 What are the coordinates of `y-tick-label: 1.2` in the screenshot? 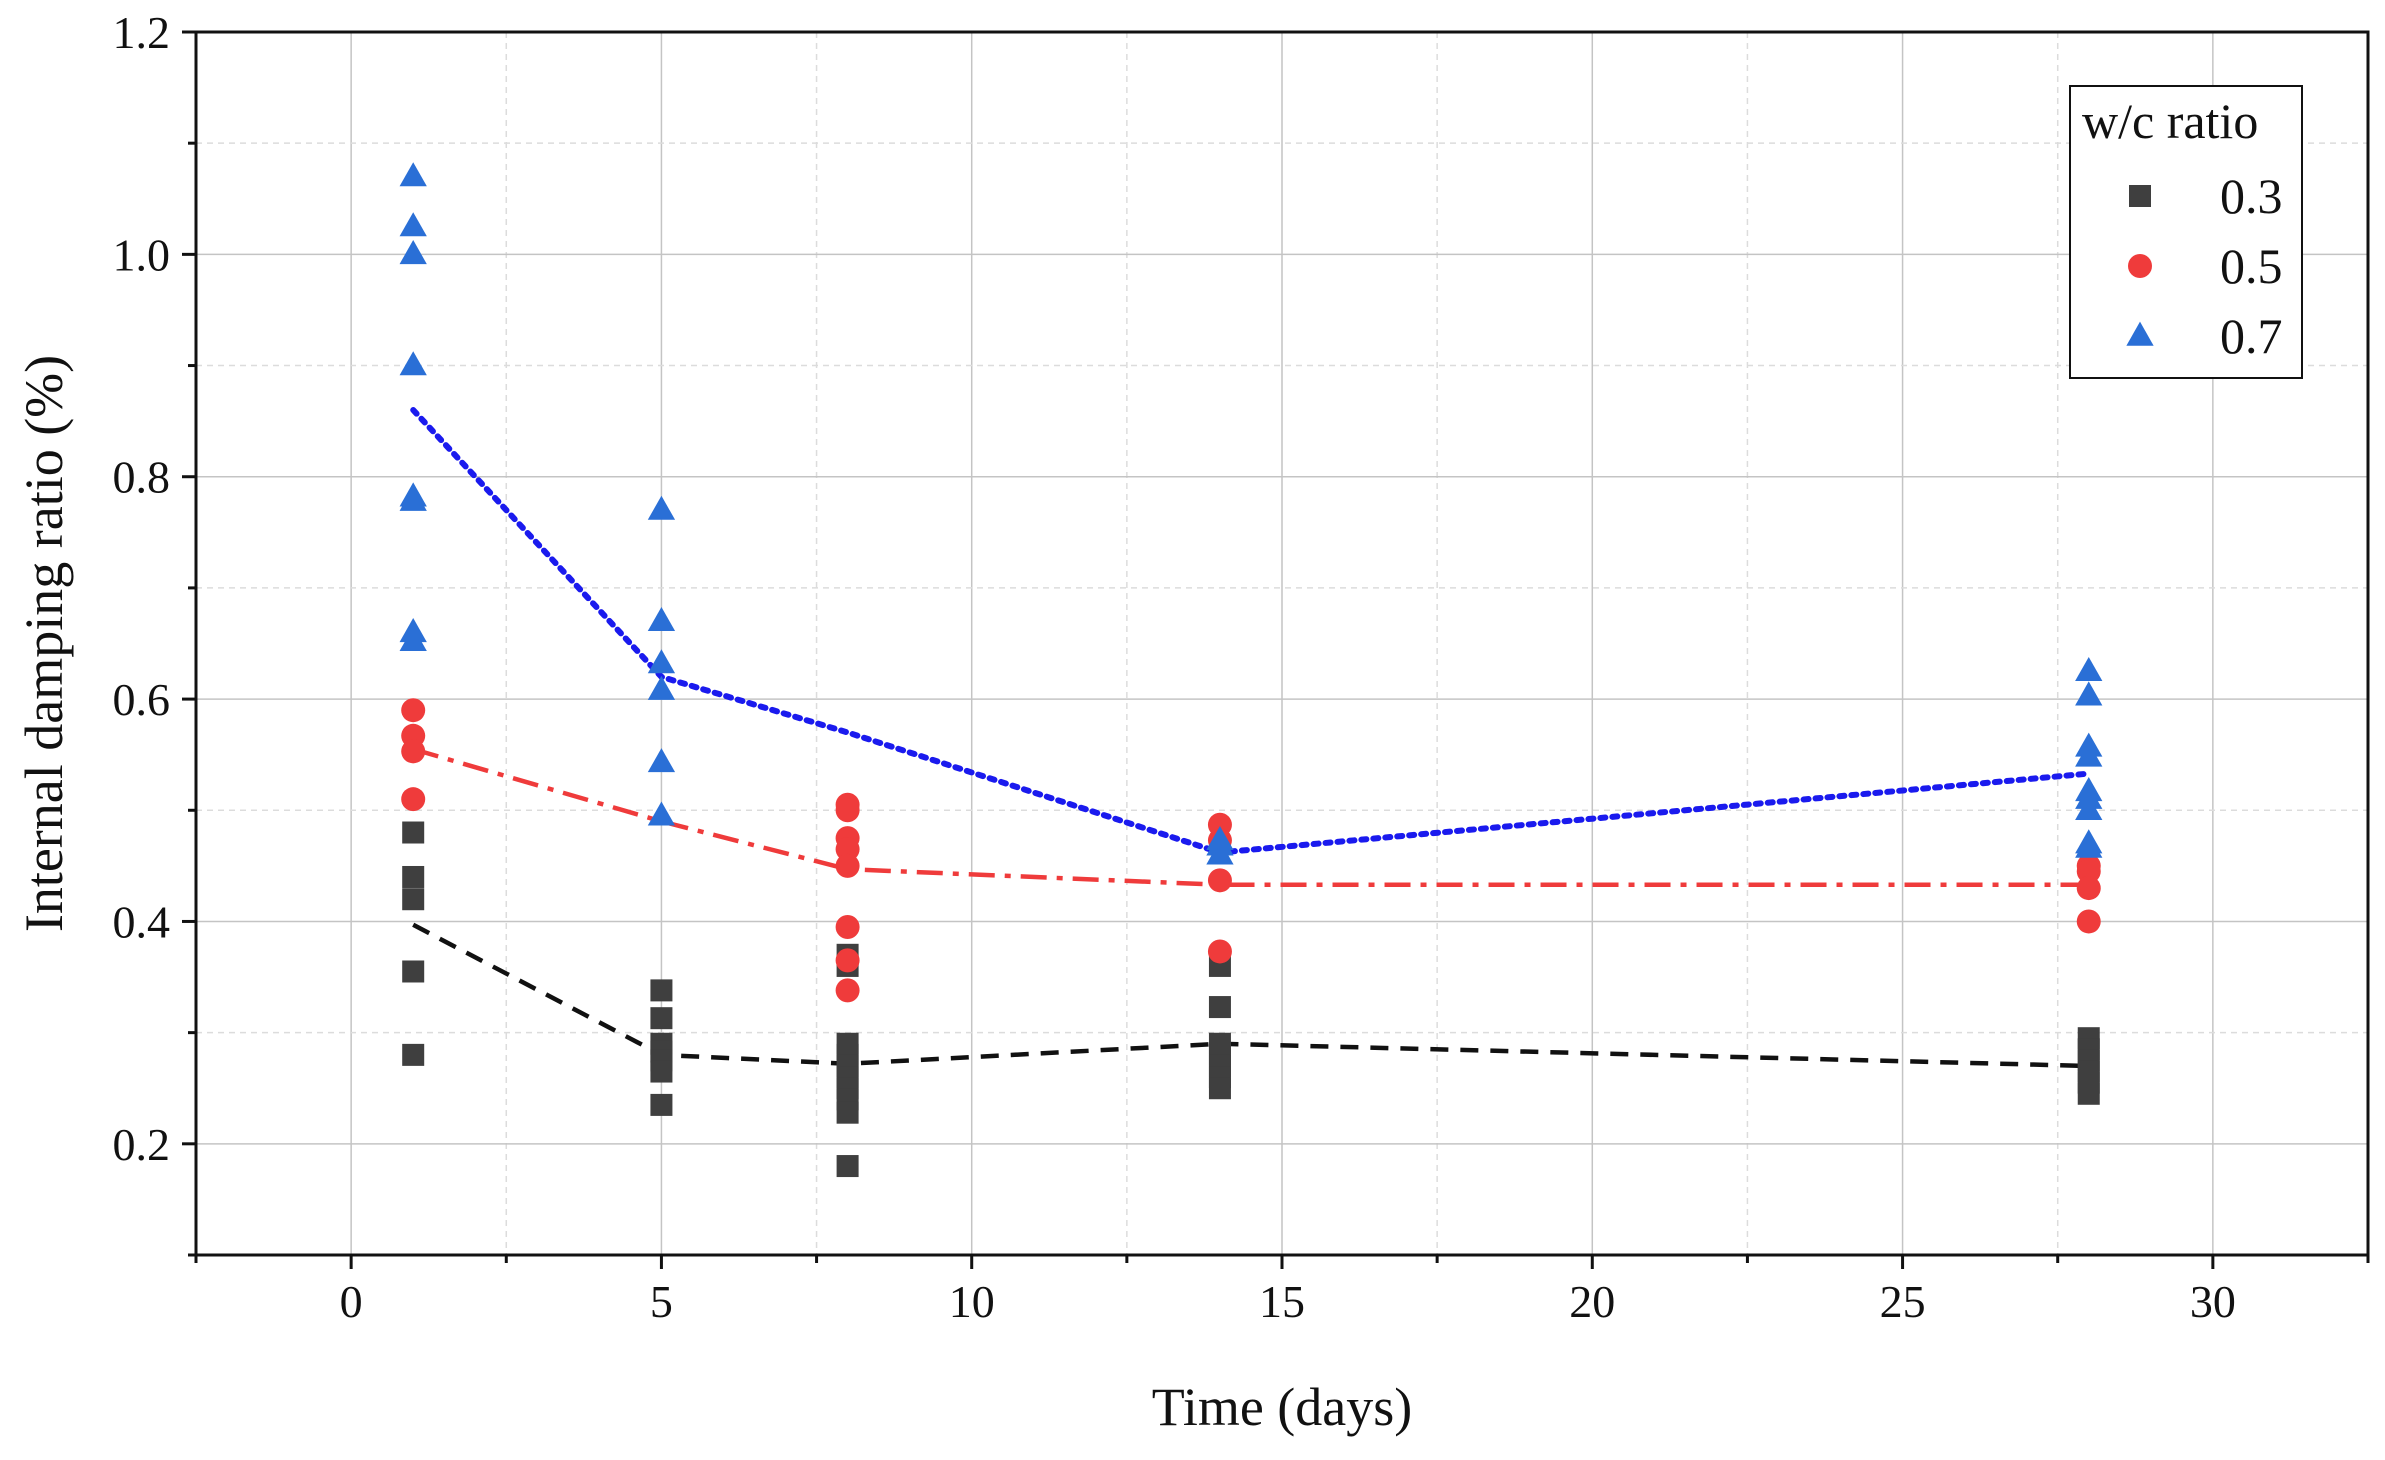 It's located at (142, 32).